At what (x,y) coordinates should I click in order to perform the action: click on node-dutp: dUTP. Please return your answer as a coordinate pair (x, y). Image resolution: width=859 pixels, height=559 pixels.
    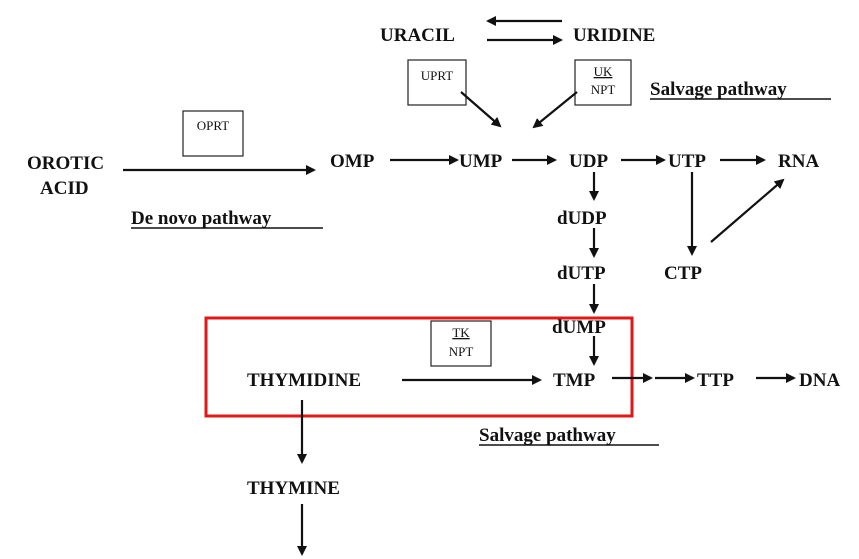
    Looking at the image, I should click on (581, 273).